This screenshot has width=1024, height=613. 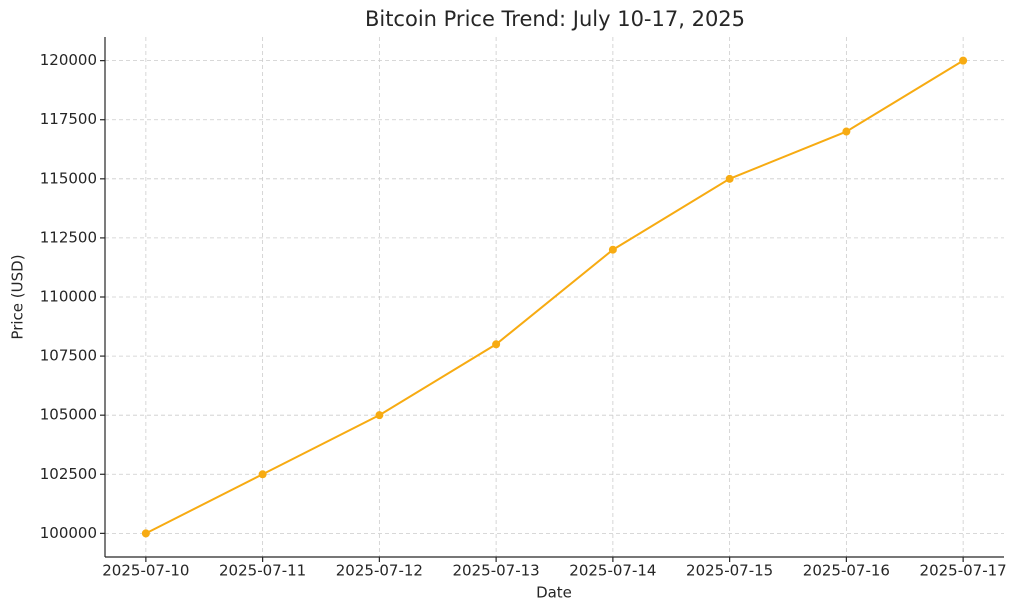 I want to click on x-tick-label: 2025-07-16, so click(x=846, y=571).